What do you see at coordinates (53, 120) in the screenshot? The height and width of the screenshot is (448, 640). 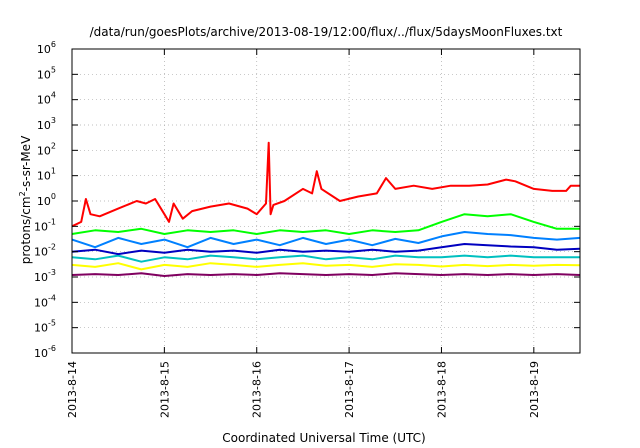 I see `y-tick-exp: 3` at bounding box center [53, 120].